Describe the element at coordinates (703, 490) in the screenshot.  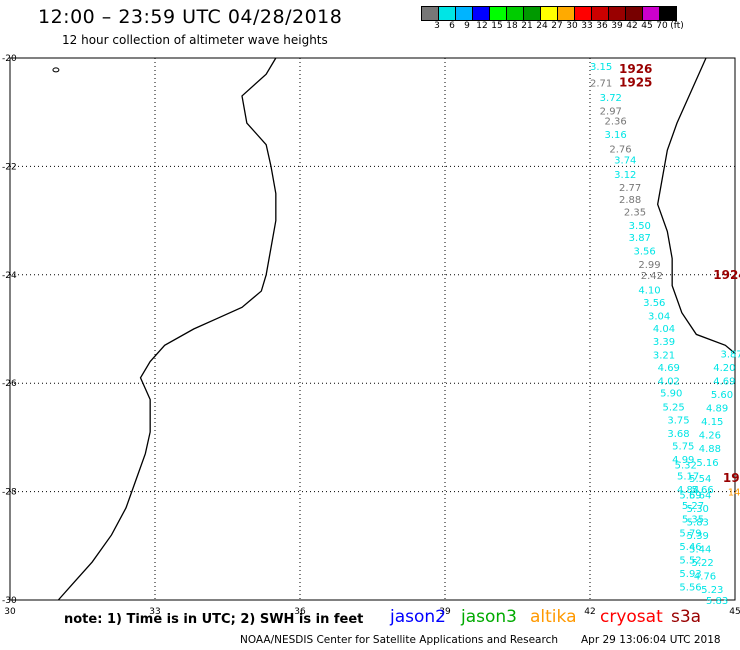
I see `wave-height-value: 5.66` at that location.